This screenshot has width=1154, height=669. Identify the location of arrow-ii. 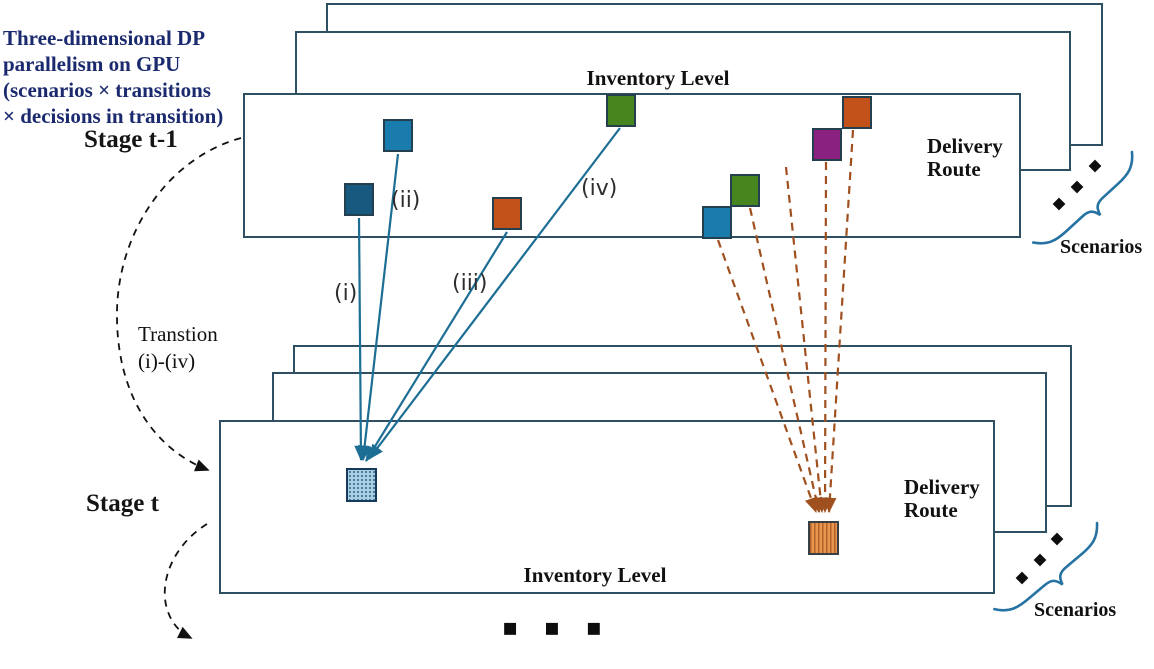
(379, 307).